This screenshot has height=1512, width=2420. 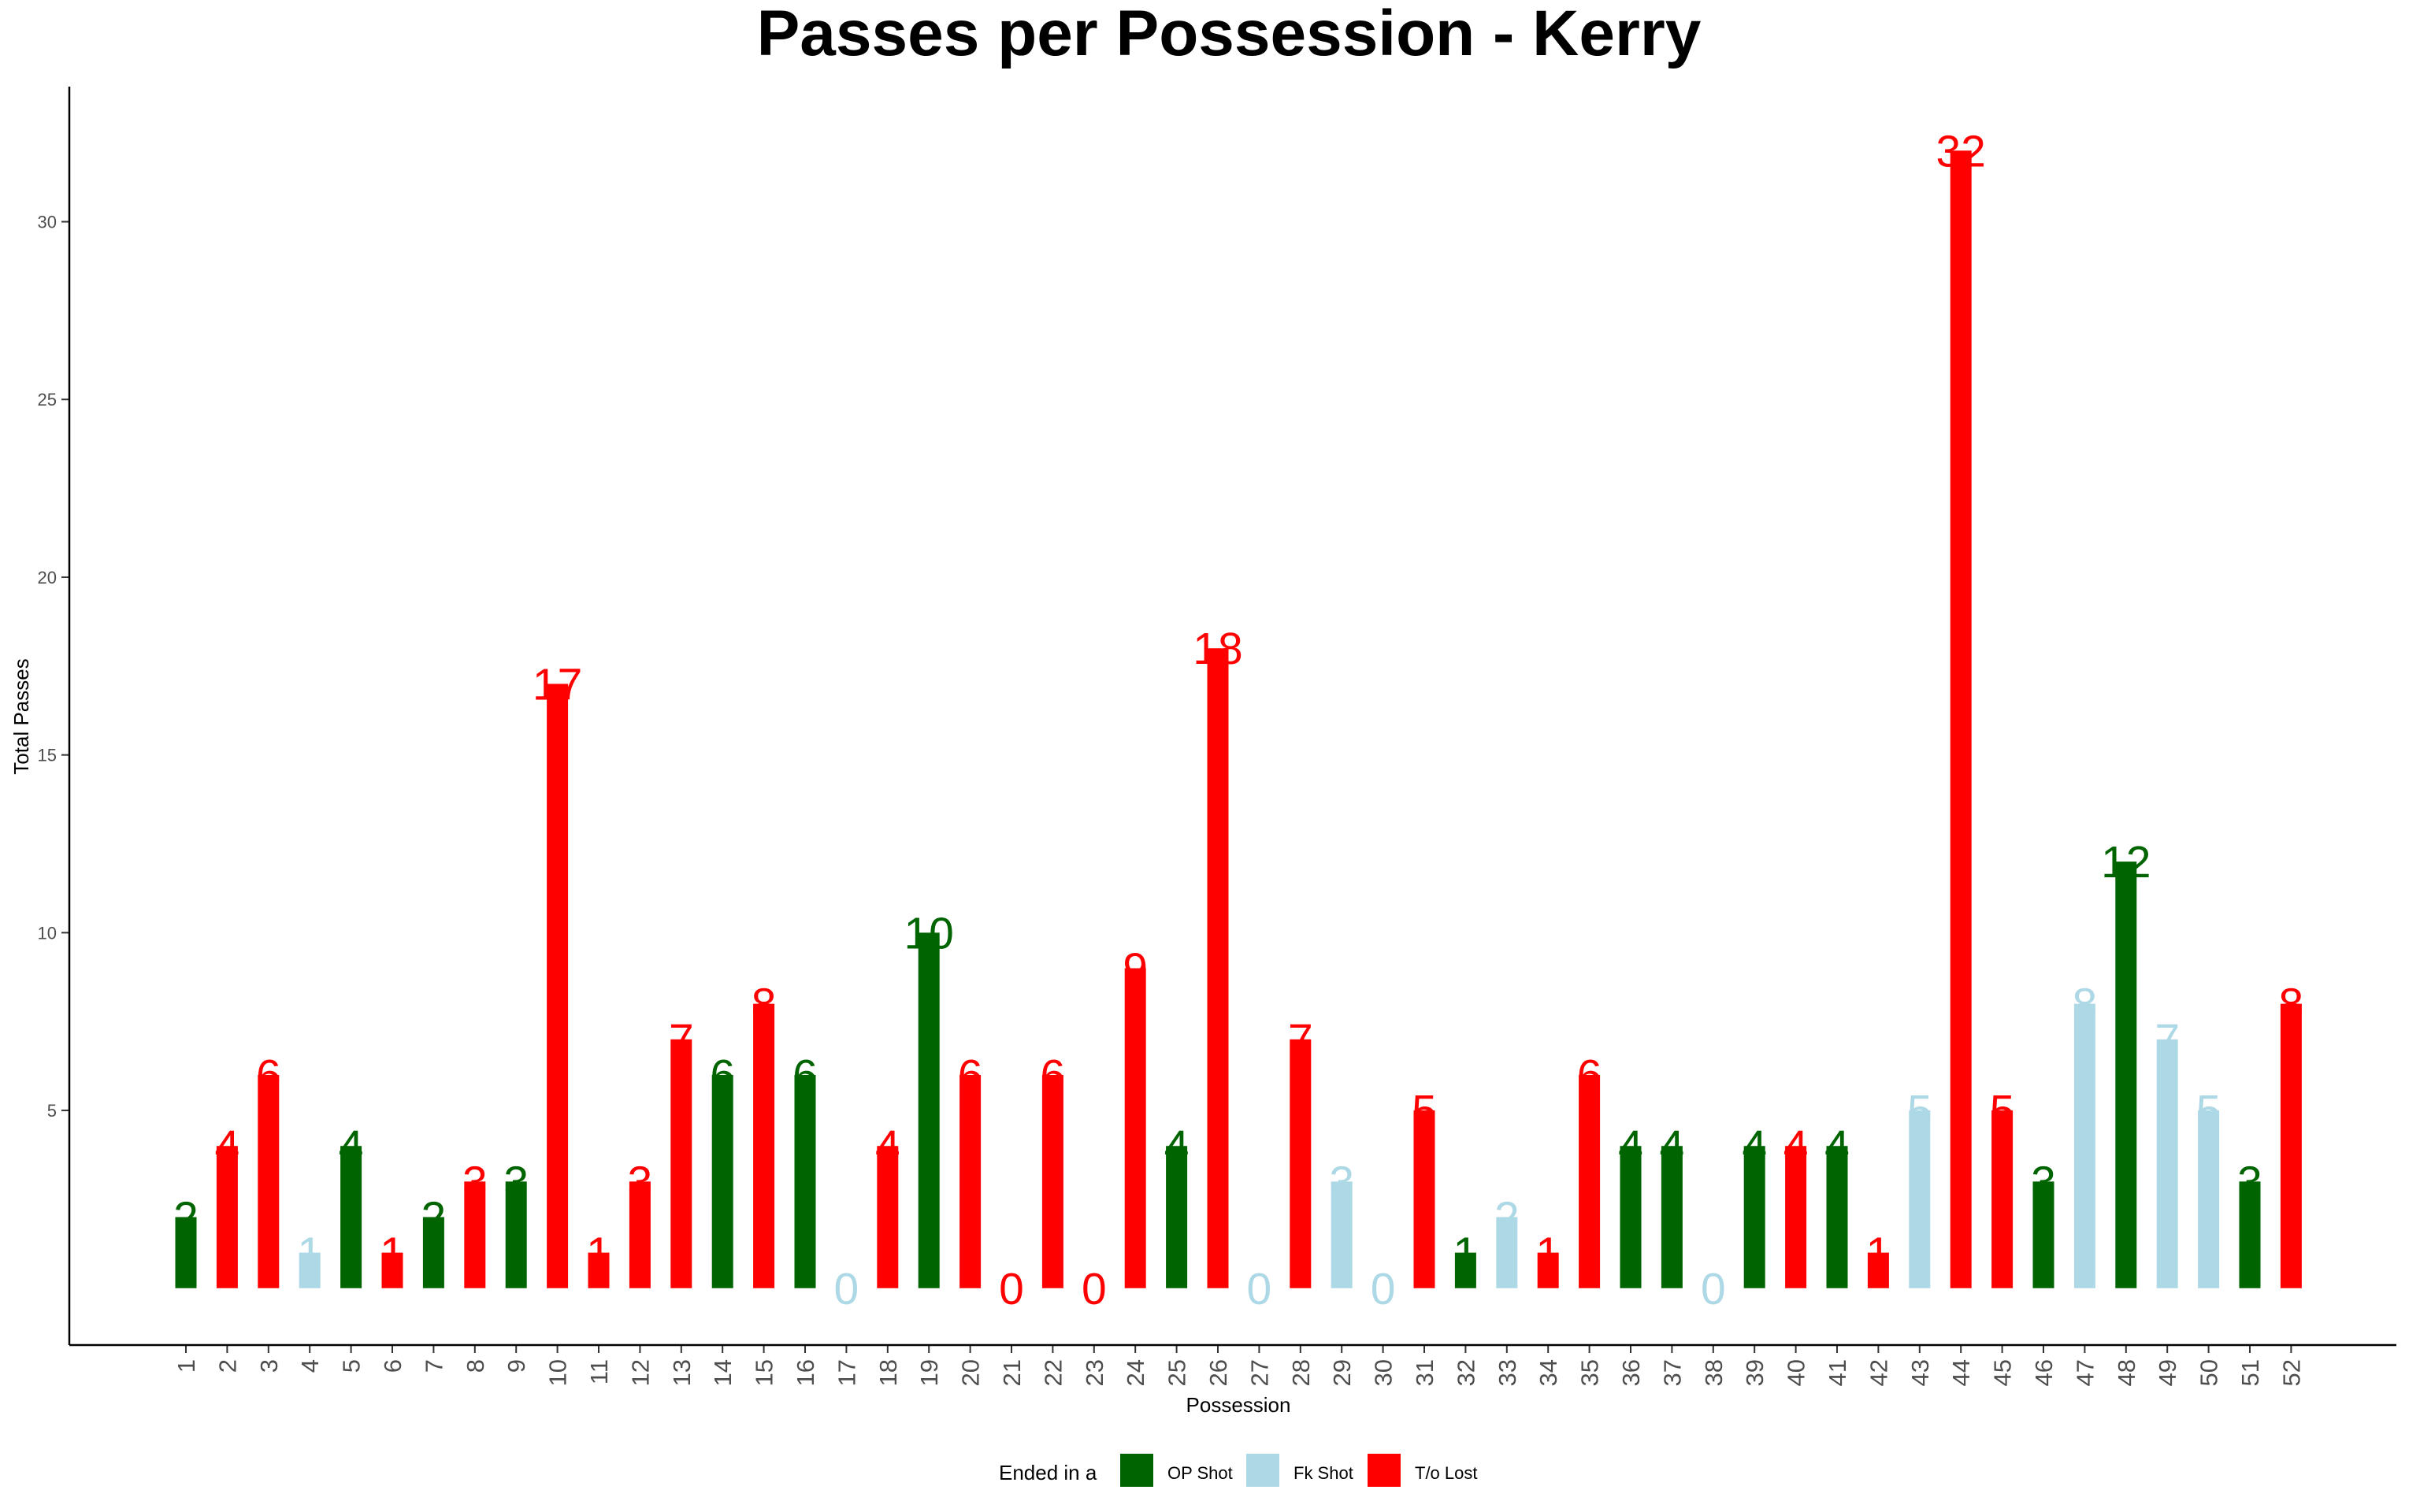 I want to click on x-tick-label: 43, so click(x=1920, y=1372).